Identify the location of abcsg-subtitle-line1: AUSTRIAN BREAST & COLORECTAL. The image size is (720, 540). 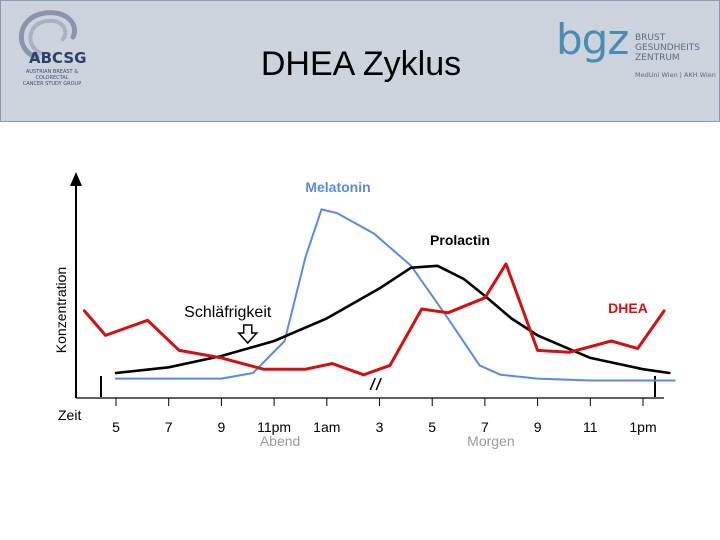
(52, 75).